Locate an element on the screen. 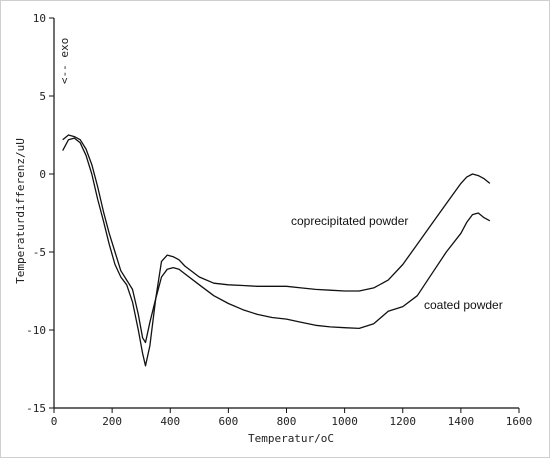 This screenshot has height=459, width=550. x-tick-label: 1200 is located at coordinates (403, 421).